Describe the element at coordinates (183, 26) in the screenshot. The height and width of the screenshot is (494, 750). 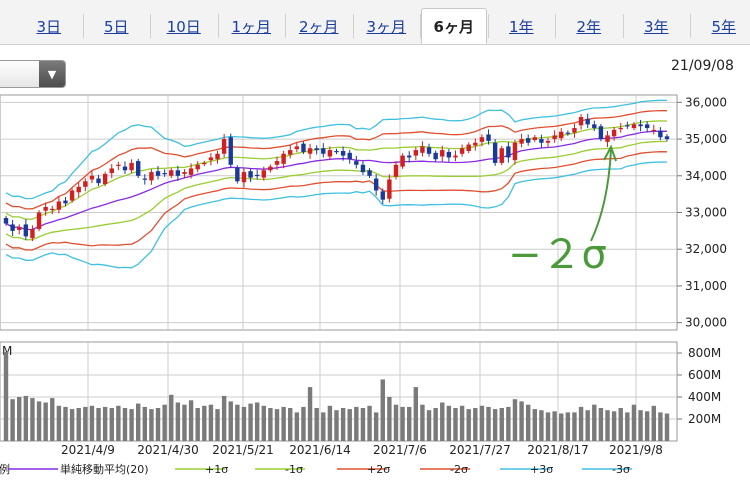
I see `tab-2: 10日` at that location.